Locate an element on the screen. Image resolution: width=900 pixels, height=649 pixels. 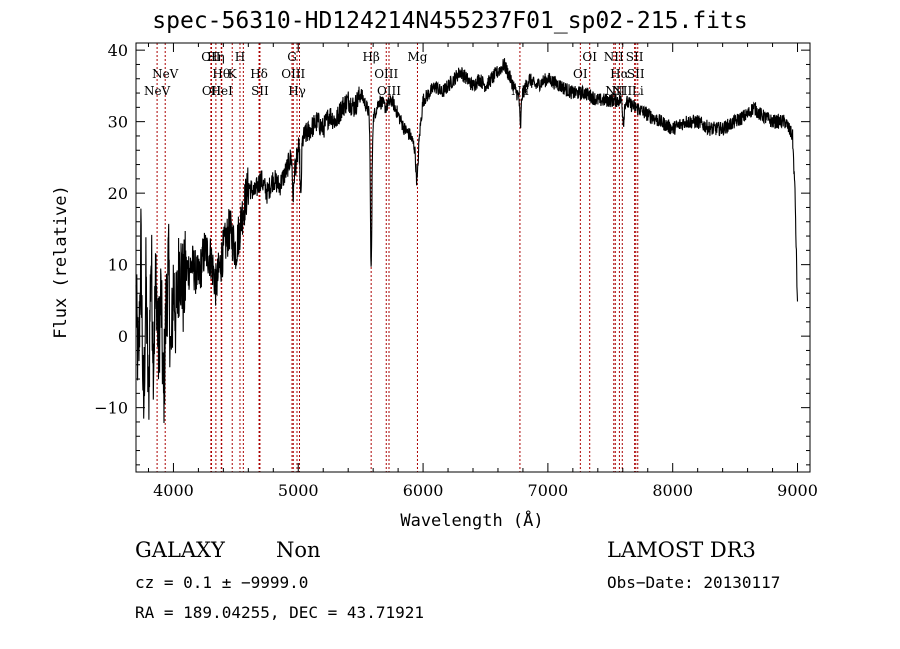
line-label-1: NeV is located at coordinates (165, 74).